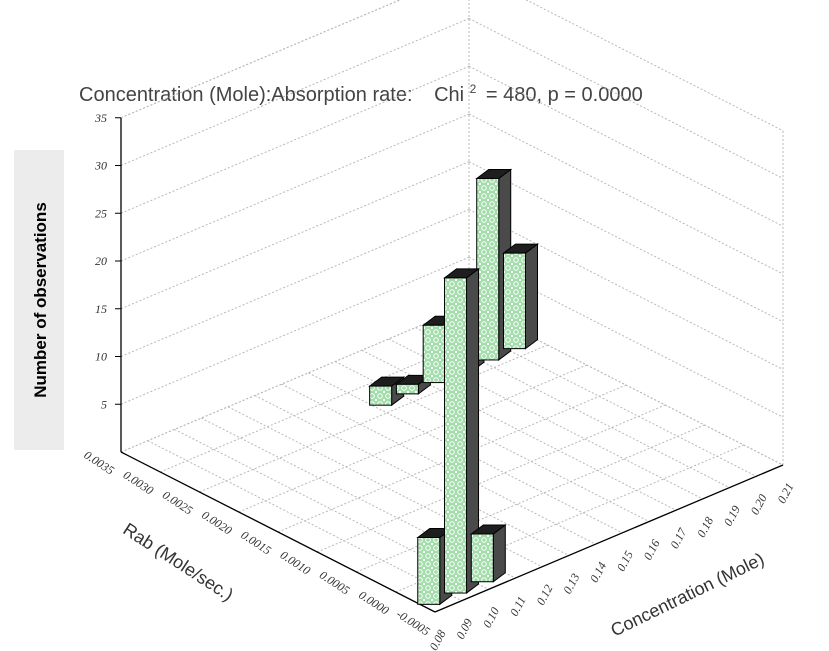 This screenshot has width=829, height=651. What do you see at coordinates (216, 523) in the screenshot?
I see `x-tick-label: 0.0020` at bounding box center [216, 523].